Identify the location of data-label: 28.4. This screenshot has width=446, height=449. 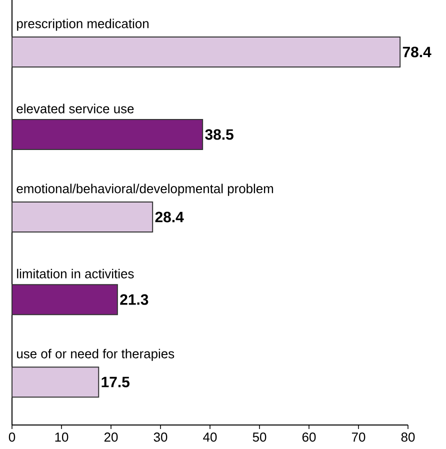
(169, 217).